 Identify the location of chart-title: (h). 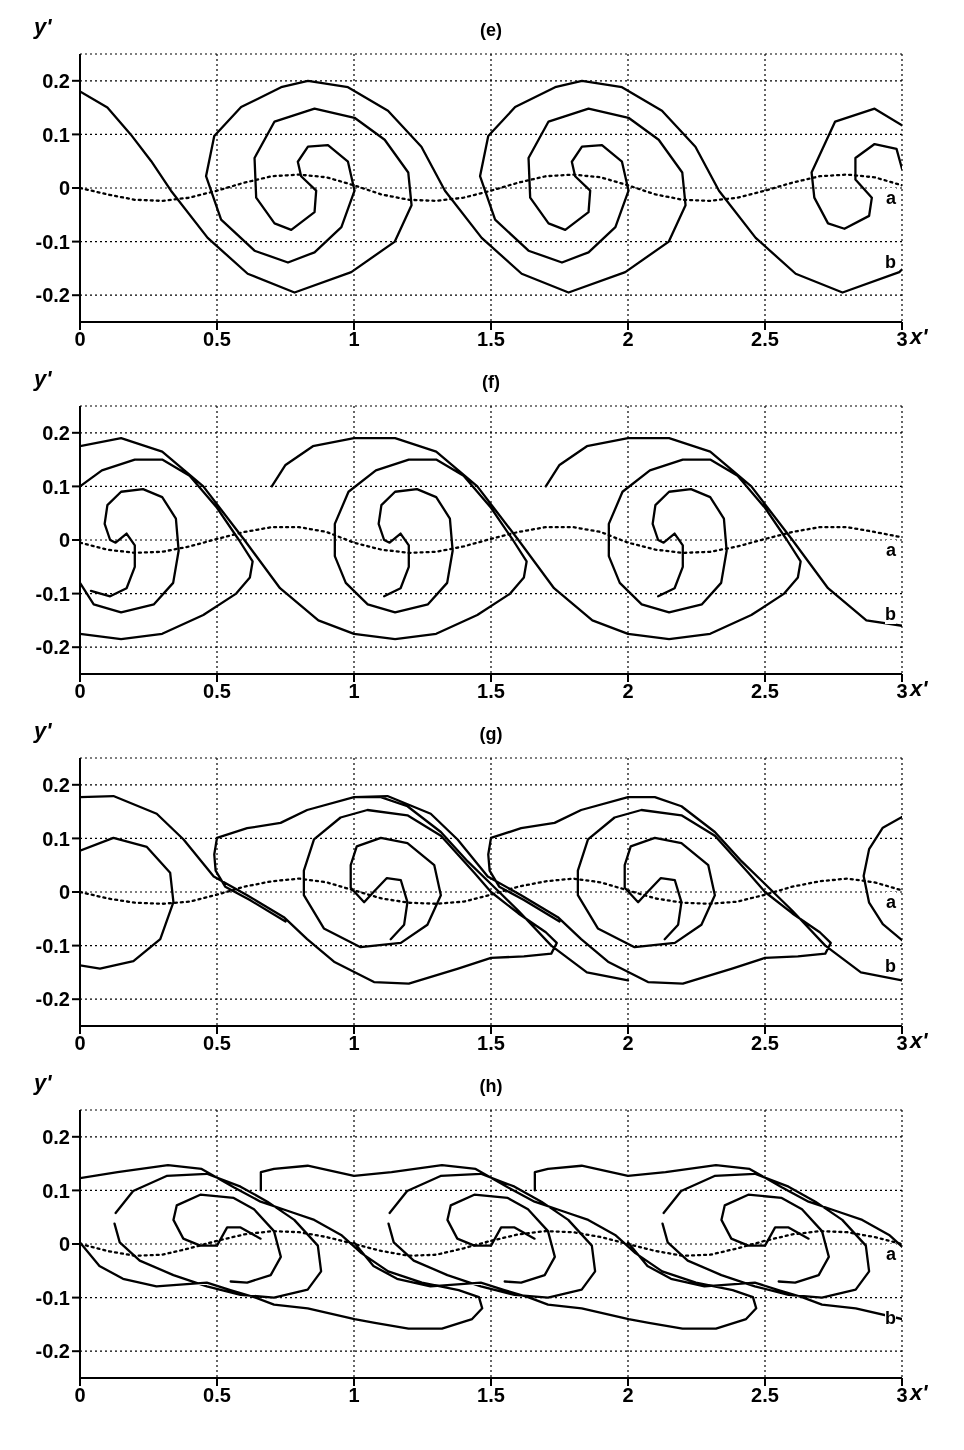
(491, 1086).